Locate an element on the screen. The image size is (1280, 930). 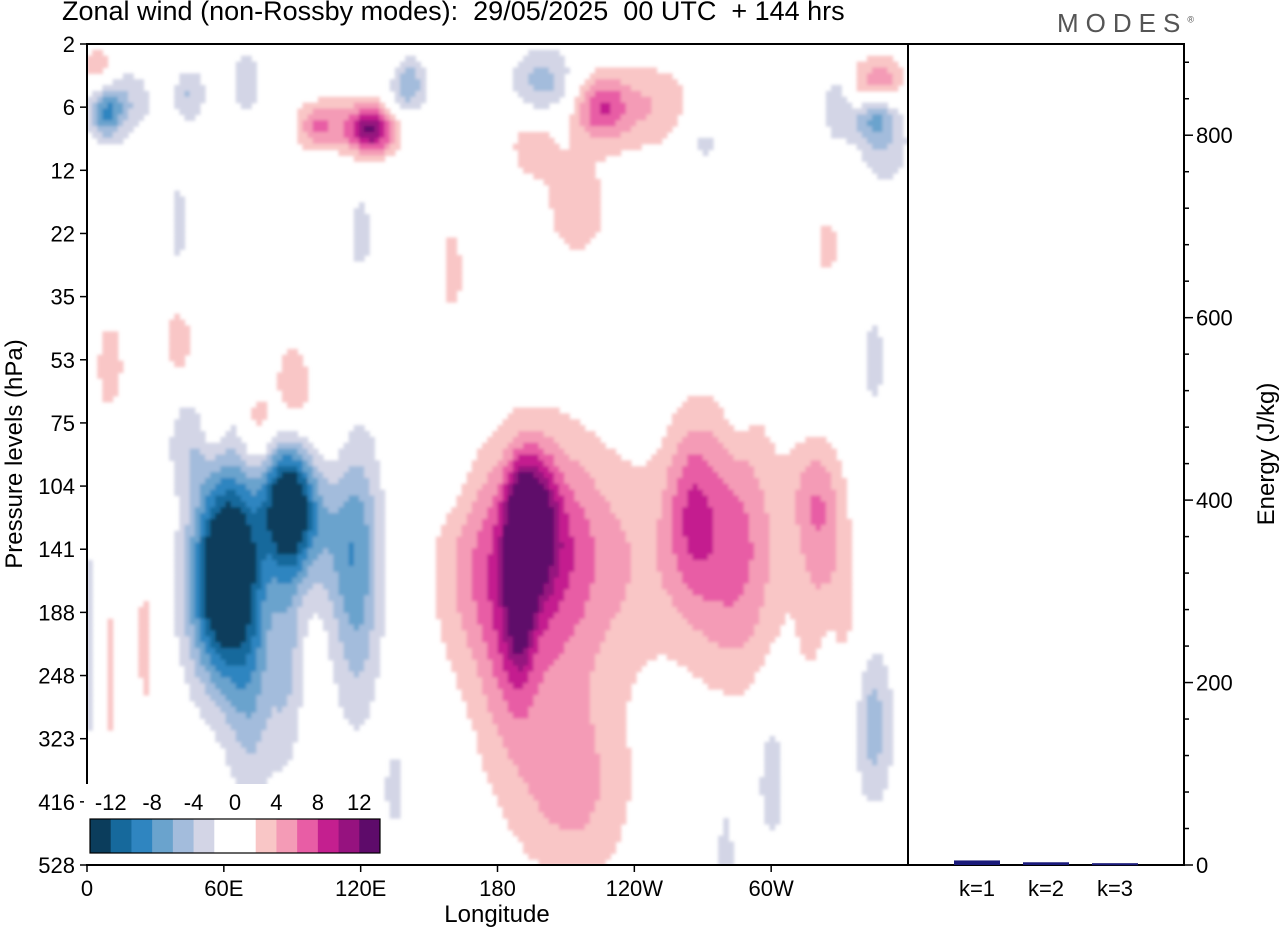
y-axis-label: Pressure levels (hPa) is located at coordinates (14, 453).